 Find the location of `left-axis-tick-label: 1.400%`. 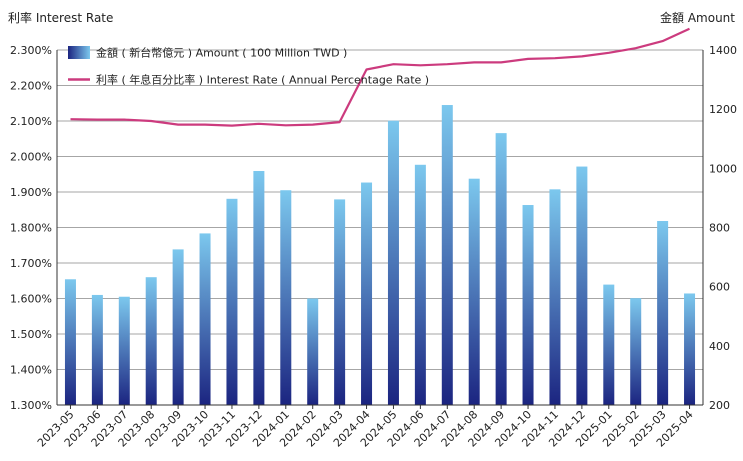

left-axis-tick-label: 1.400% is located at coordinates (31, 370).